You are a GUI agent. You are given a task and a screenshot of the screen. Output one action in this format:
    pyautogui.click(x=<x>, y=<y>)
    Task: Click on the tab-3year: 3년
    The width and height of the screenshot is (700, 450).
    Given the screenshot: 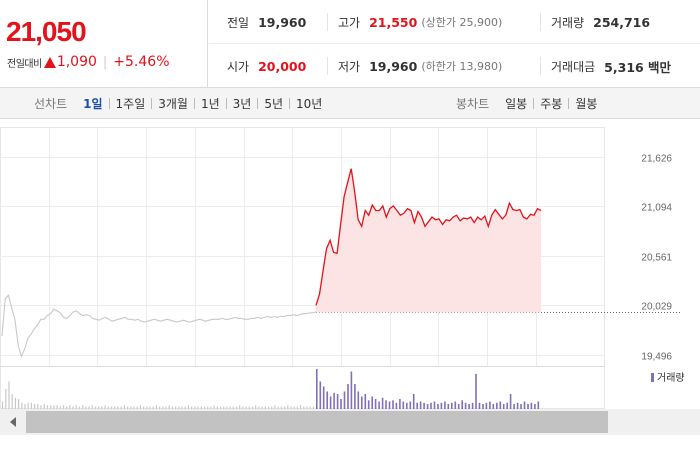 What is the action you would take?
    pyautogui.click(x=242, y=104)
    